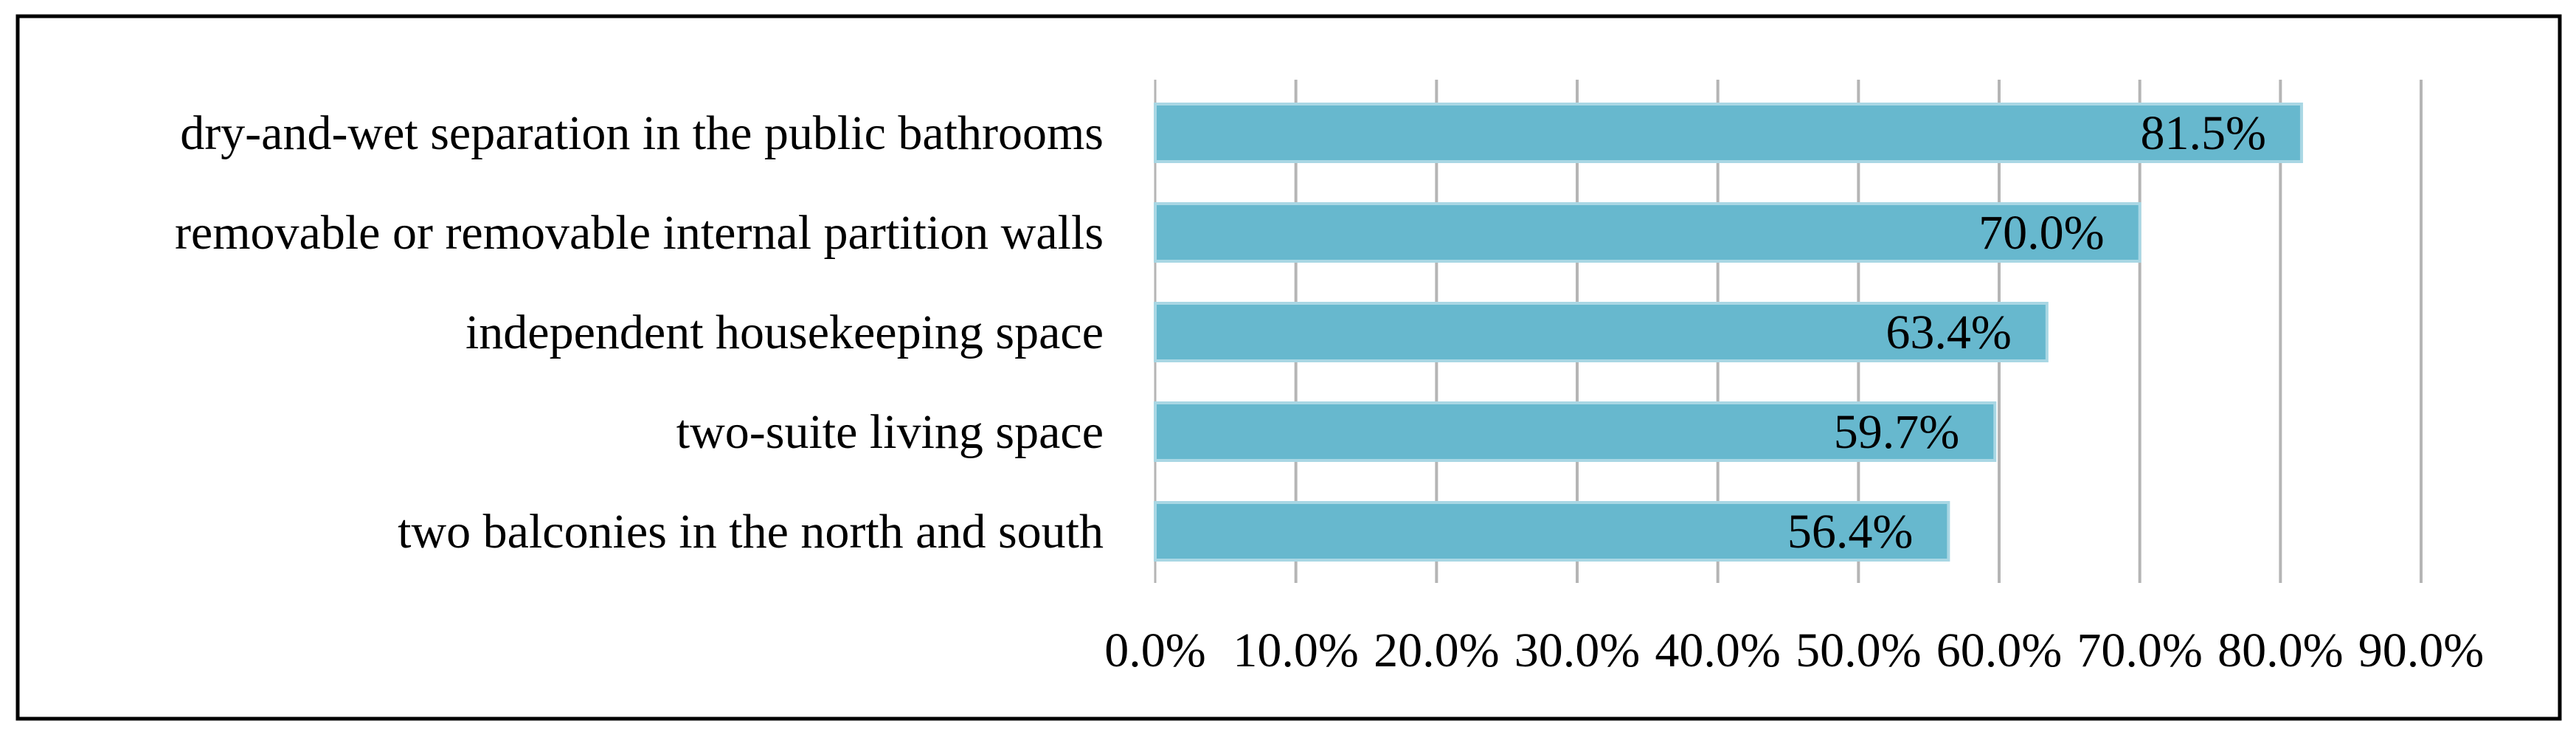  I want to click on x-tick-label: 90.0%, so click(2421, 650).